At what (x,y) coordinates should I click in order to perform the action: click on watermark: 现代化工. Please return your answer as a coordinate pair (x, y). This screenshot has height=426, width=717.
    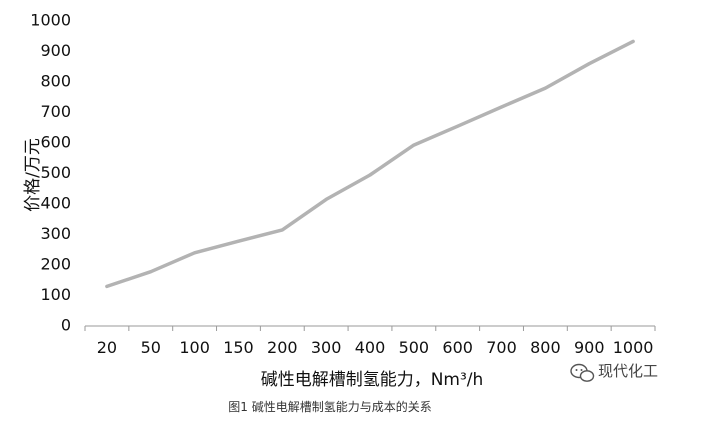
    Looking at the image, I should click on (614, 372).